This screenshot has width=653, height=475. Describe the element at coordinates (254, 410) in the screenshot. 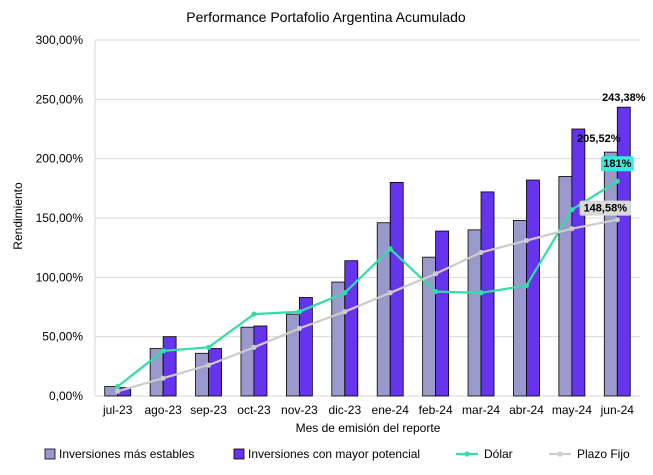

I see `x-tick-label: oct-23` at that location.